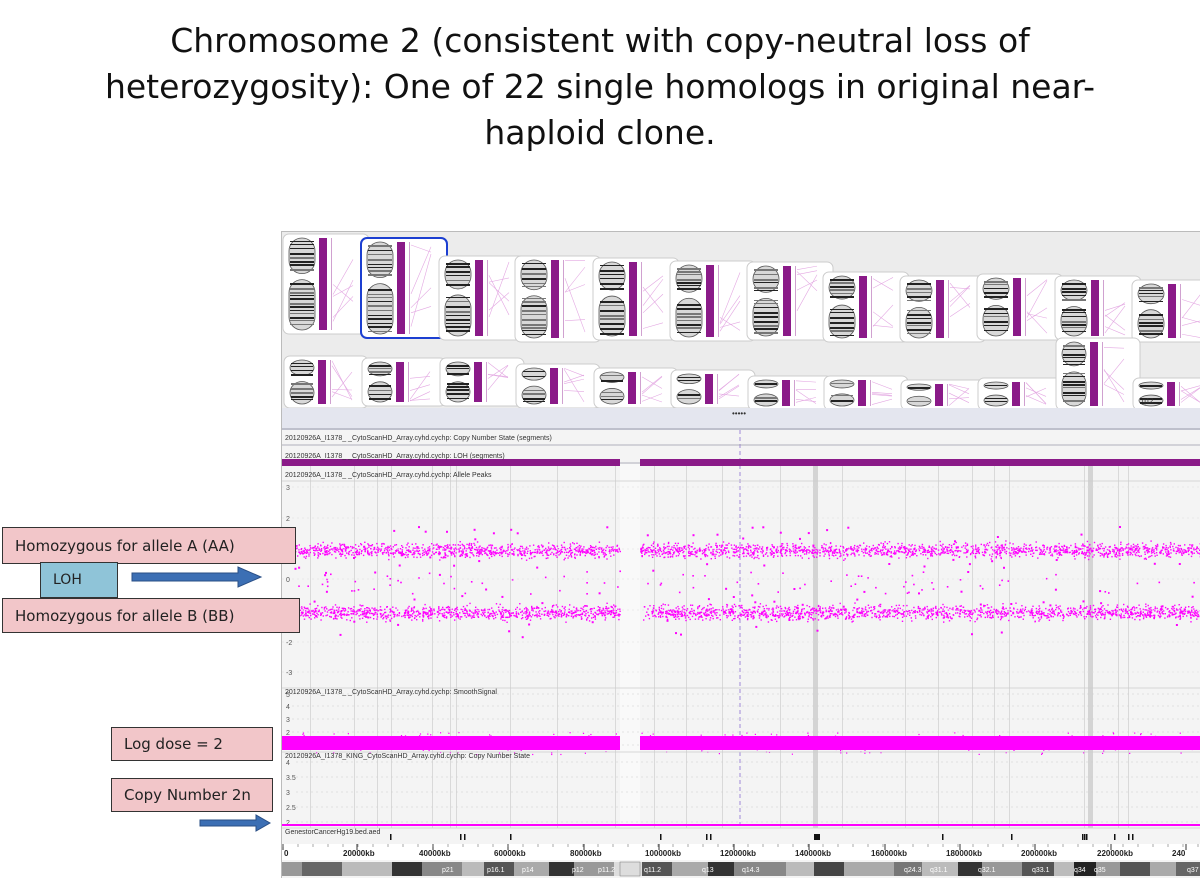 This screenshot has width=1200, height=878. Describe the element at coordinates (913, 870) in the screenshot. I see `cytoband-label: q24.3` at that location.